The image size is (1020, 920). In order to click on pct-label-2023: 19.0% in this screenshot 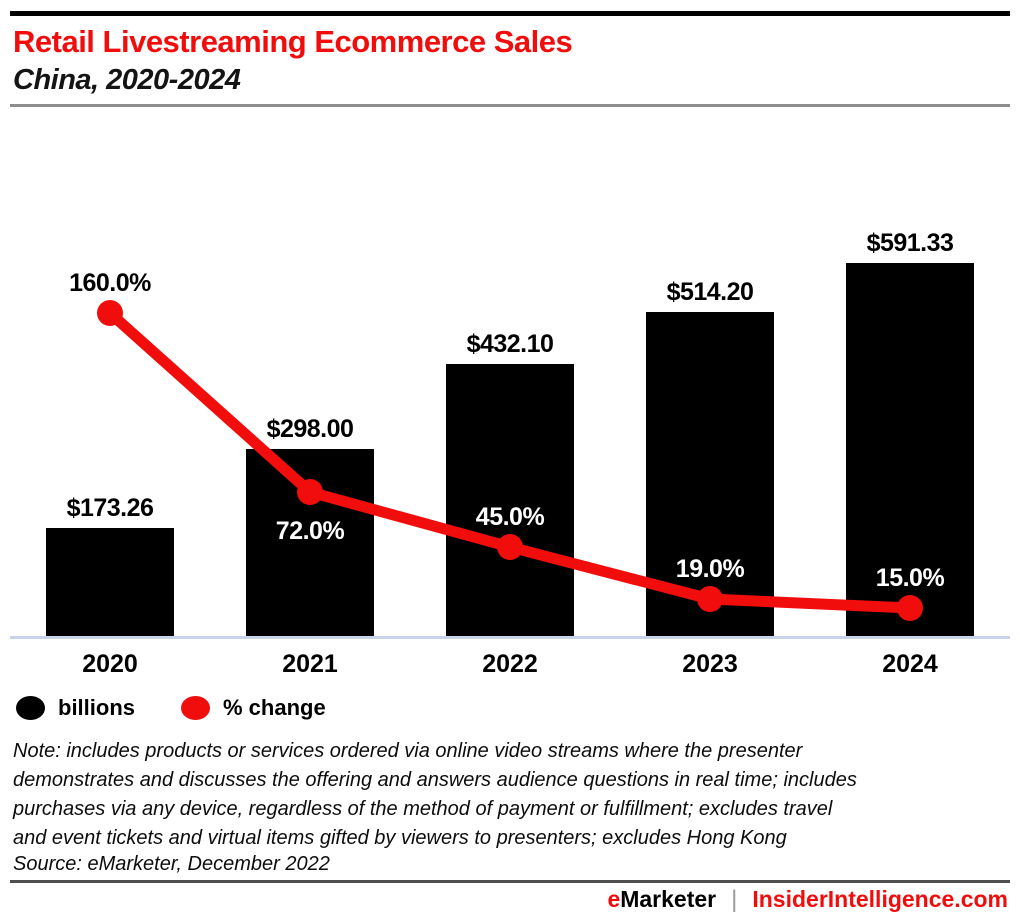, I will do `click(710, 569)`.